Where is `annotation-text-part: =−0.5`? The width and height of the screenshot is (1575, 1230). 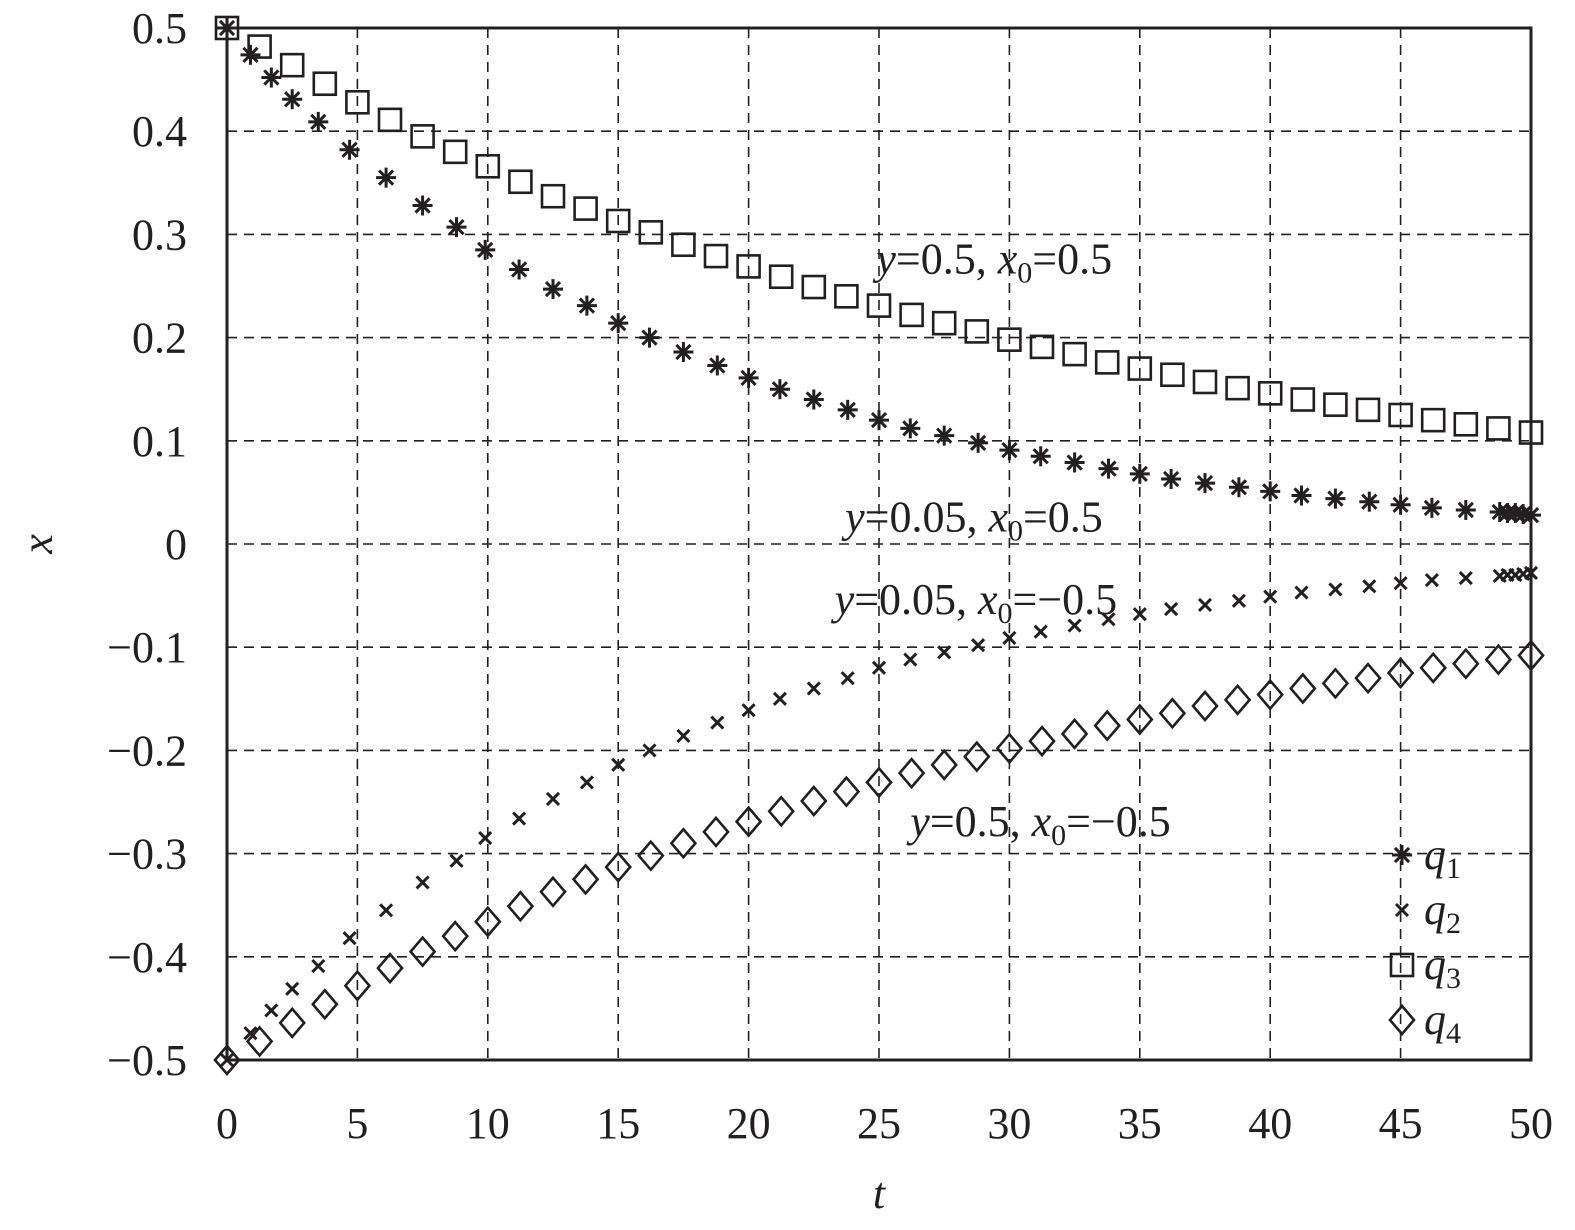
annotation-text-part: =−0.5 is located at coordinates (1118, 821).